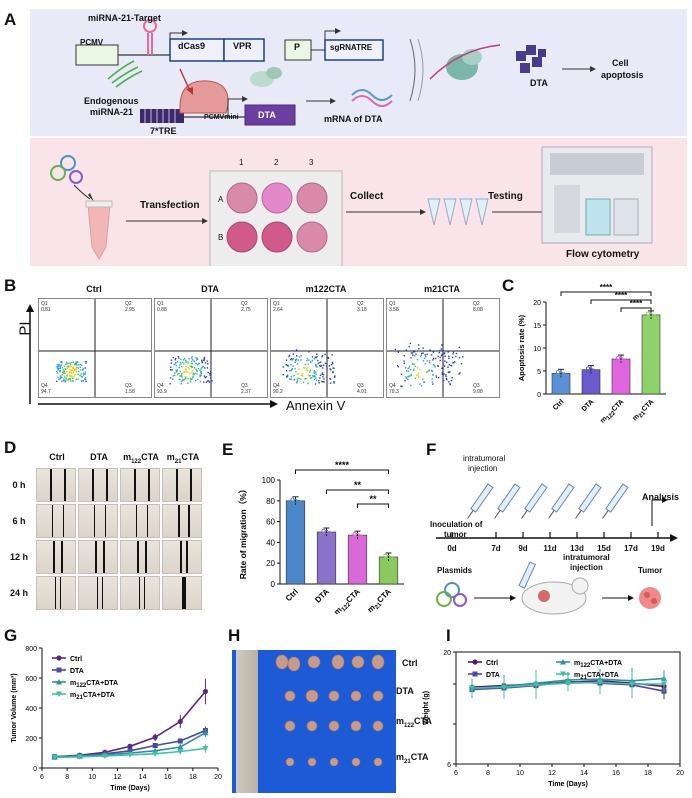  What do you see at coordinates (18, 593) in the screenshot?
I see `wound-row-label: 24 h` at bounding box center [18, 593].